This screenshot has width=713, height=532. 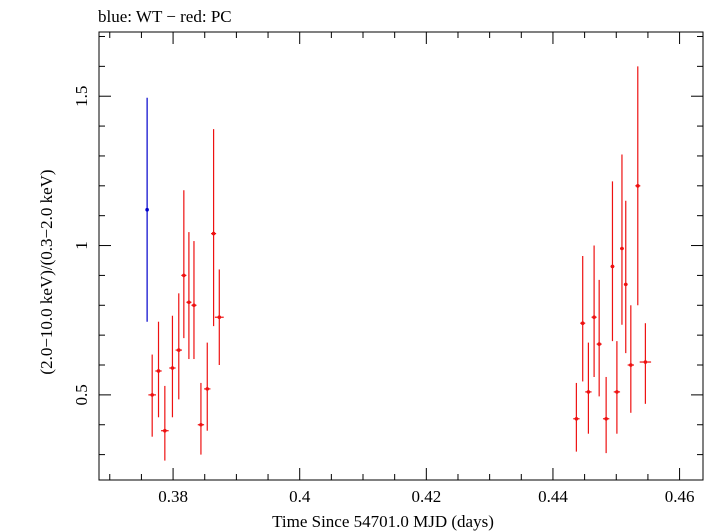 I want to click on x-tick-label: 0.38, so click(x=173, y=496).